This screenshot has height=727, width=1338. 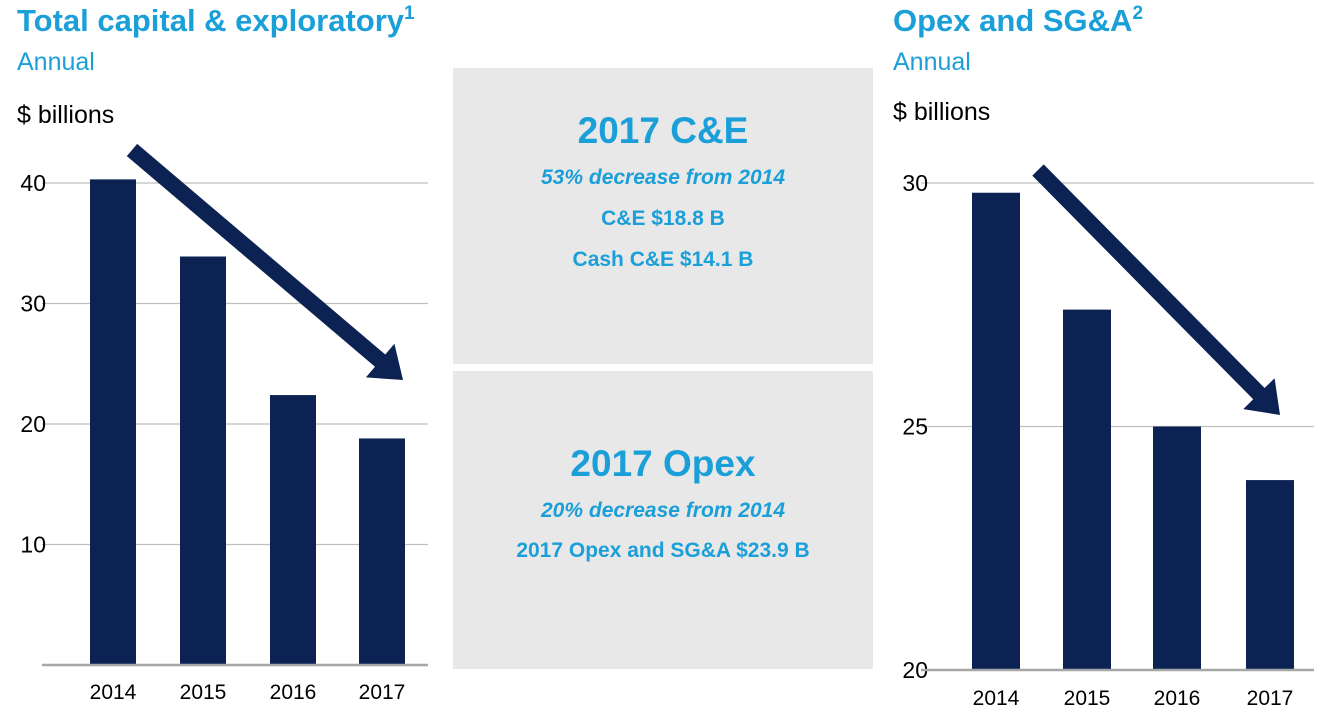 I want to click on ce-y-tick-label: 20, so click(x=33, y=424).